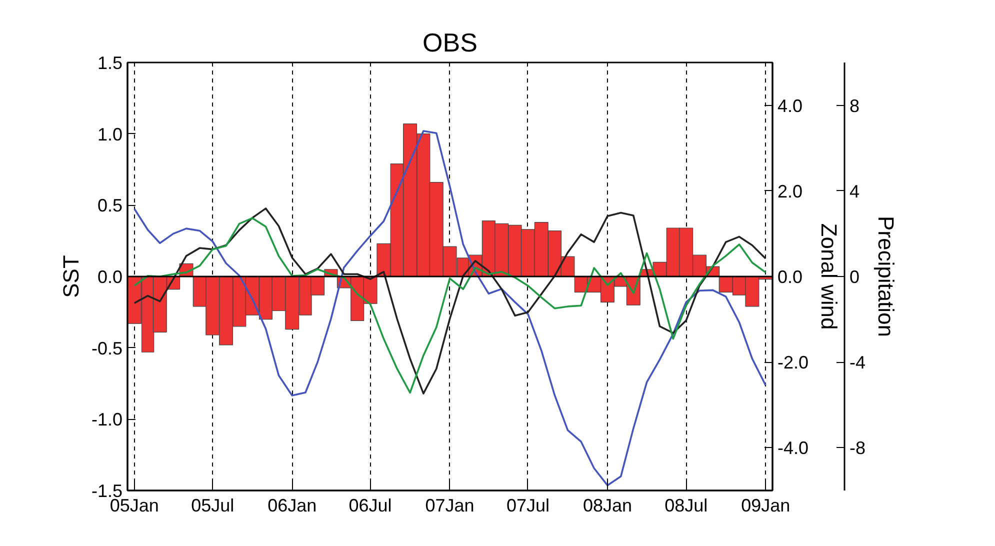 The width and height of the screenshot is (995, 546). Describe the element at coordinates (686, 506) in the screenshot. I see `x-tick-label: 08Jul` at that location.